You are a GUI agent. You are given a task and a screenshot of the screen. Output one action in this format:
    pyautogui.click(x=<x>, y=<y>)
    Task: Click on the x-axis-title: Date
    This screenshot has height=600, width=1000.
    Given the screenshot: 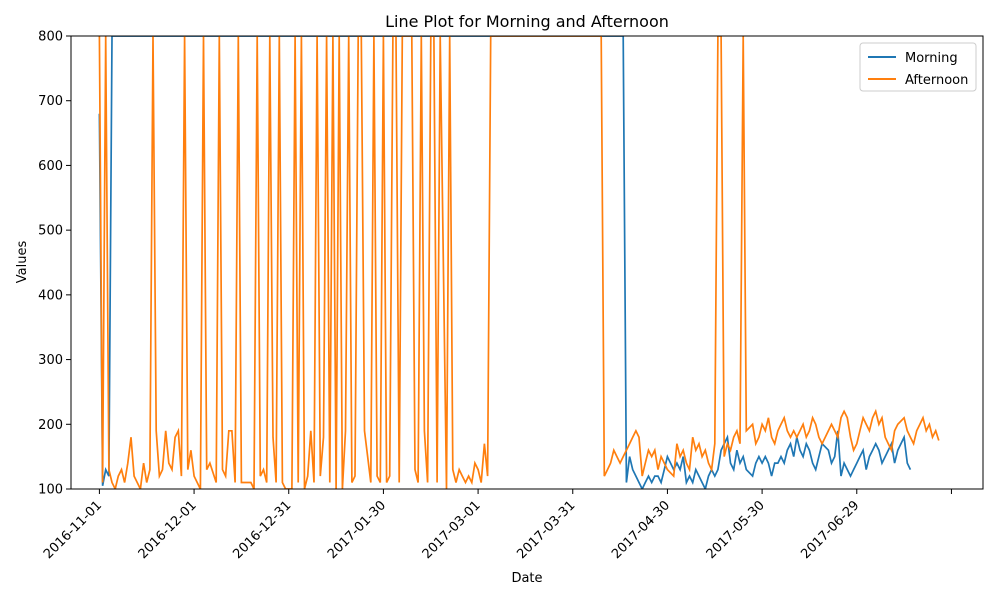 What is the action you would take?
    pyautogui.click(x=526, y=578)
    